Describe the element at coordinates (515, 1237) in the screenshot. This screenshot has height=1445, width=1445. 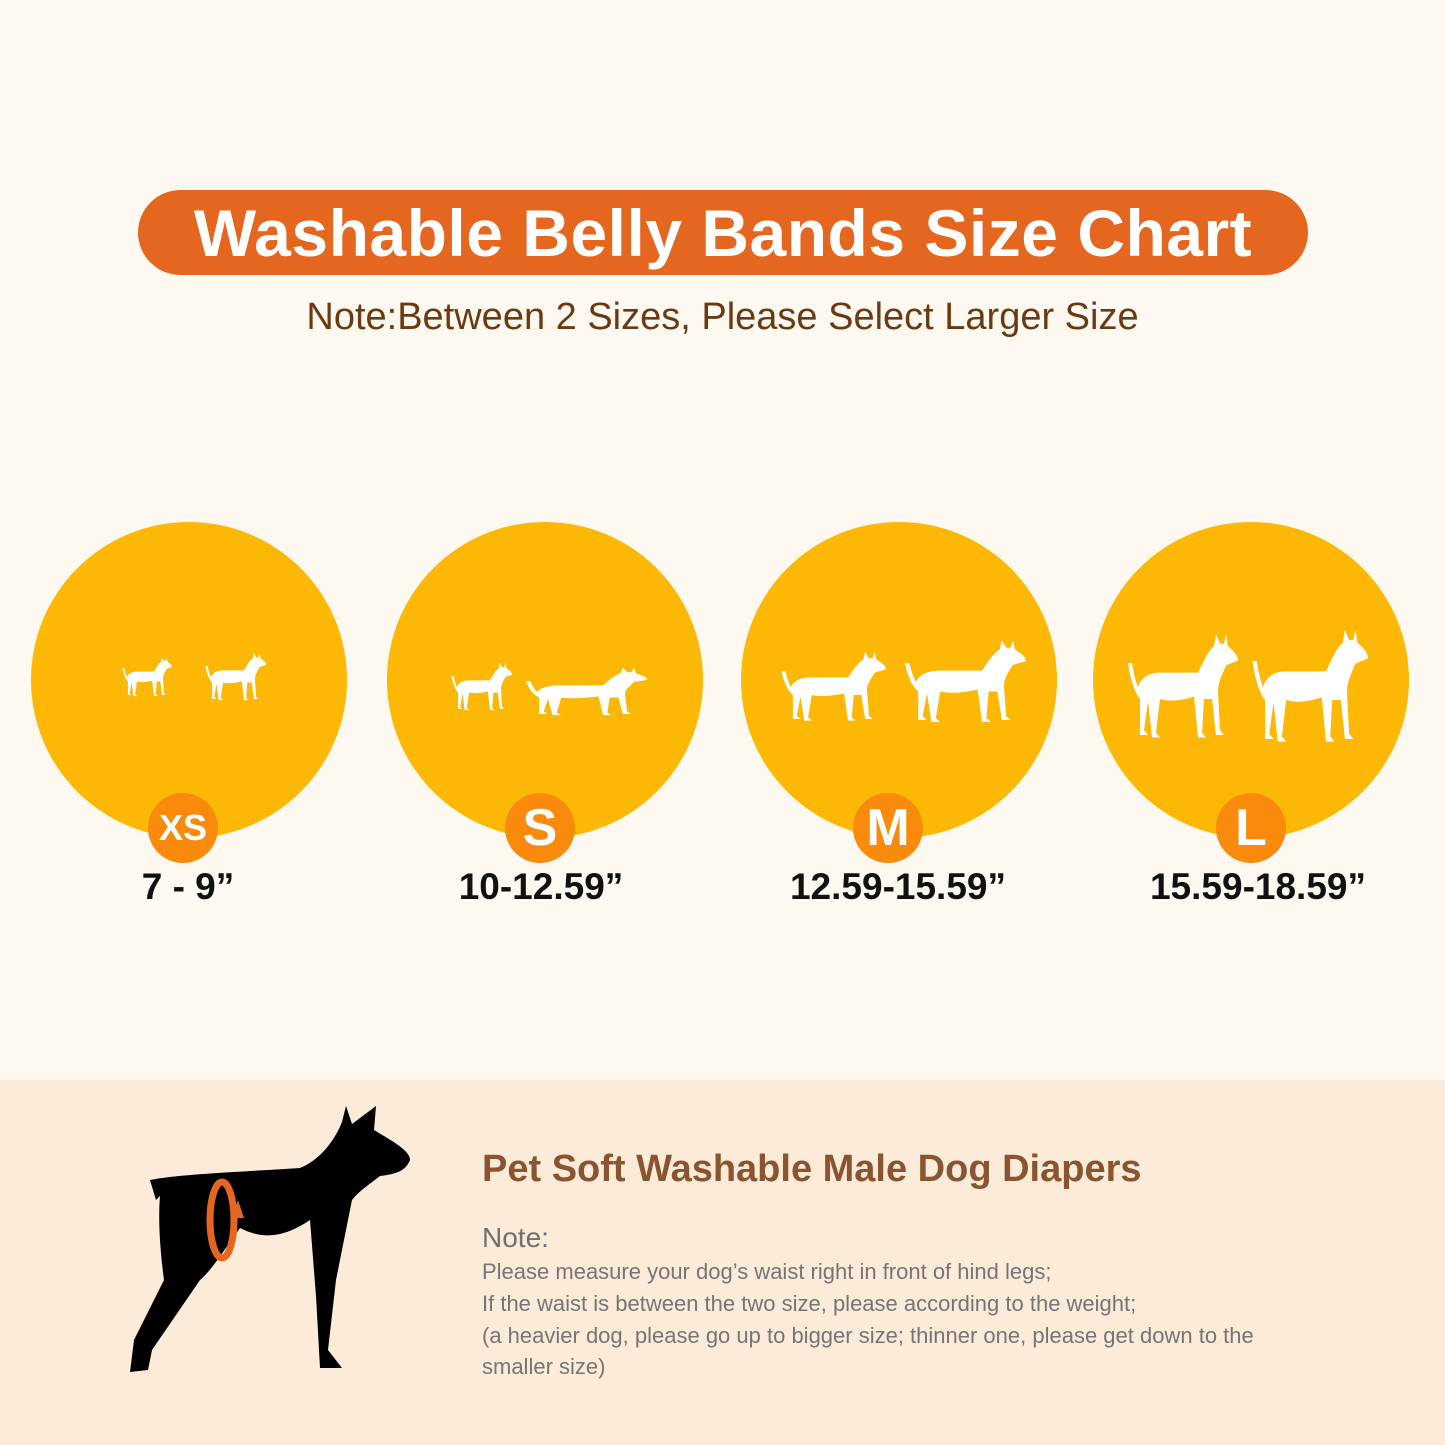
I see `info-note-label: Note:` at that location.